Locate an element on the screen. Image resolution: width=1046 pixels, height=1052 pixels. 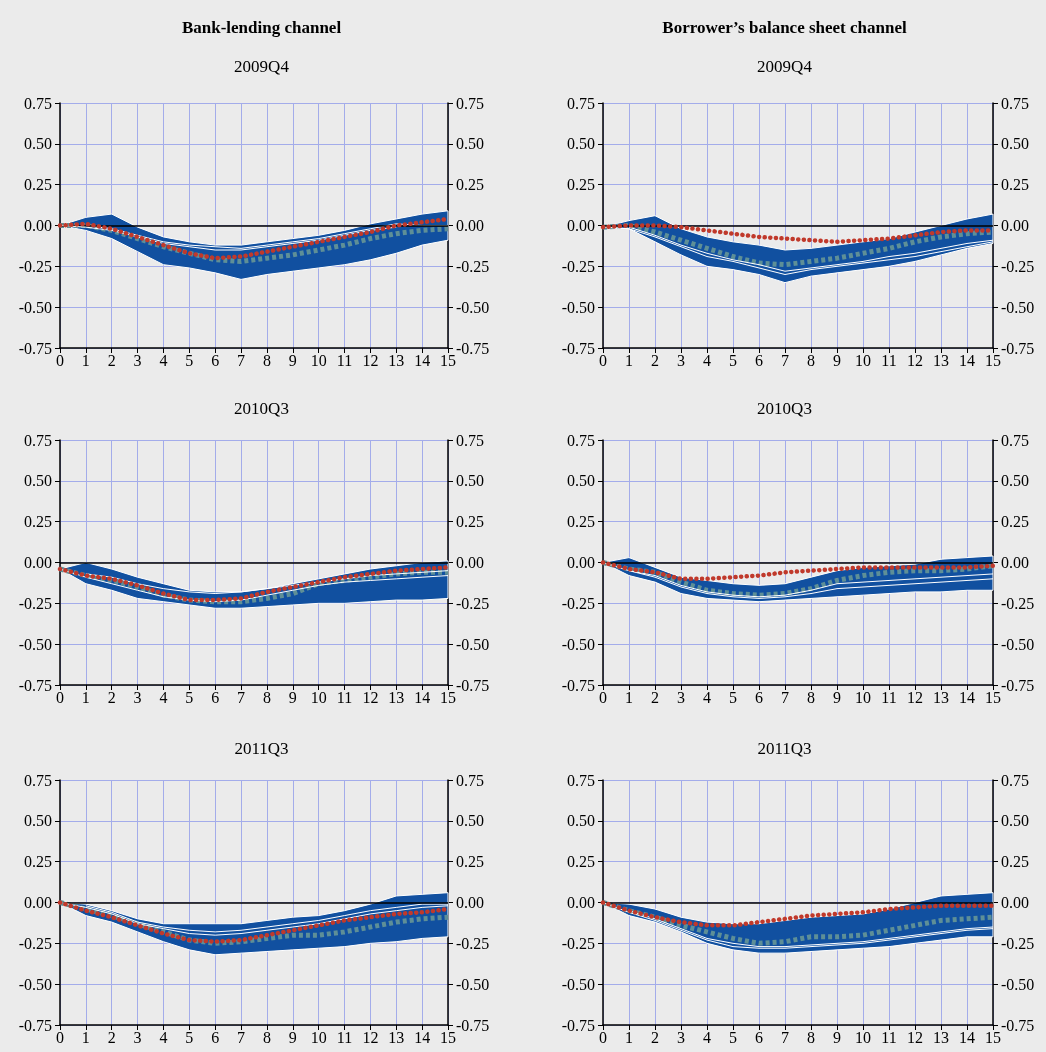
y2-tick-label: -0.25 is located at coordinates (473, 603).